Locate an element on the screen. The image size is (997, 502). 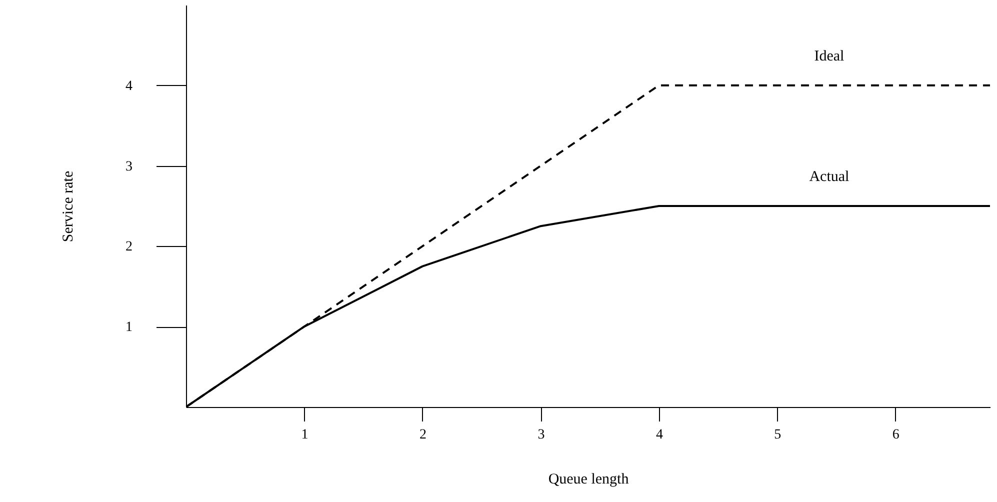
y-tick-label: 3 is located at coordinates (129, 166).